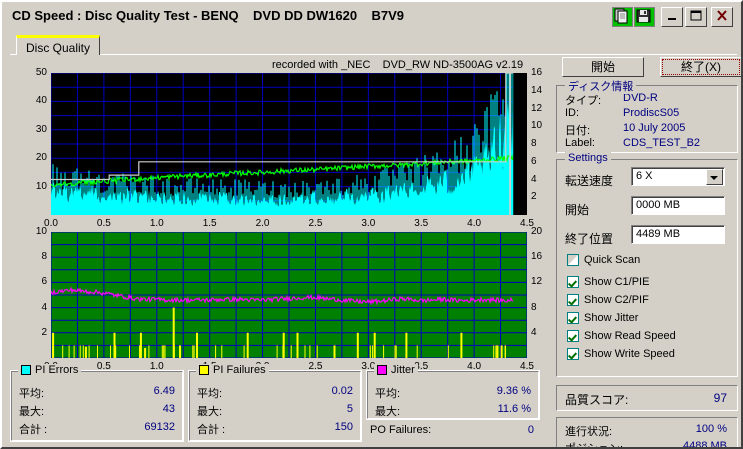 This screenshot has height=449, width=743. What do you see at coordinates (644, 17) in the screenshot?
I see `save-icon` at bounding box center [644, 17].